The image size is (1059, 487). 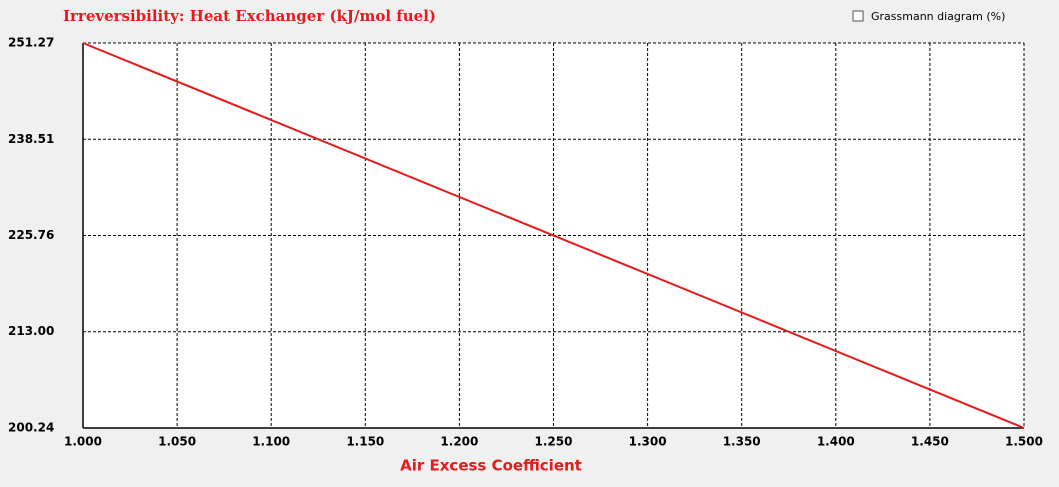 What do you see at coordinates (31, 331) in the screenshot?
I see `y-tick-label: 213.00` at bounding box center [31, 331].